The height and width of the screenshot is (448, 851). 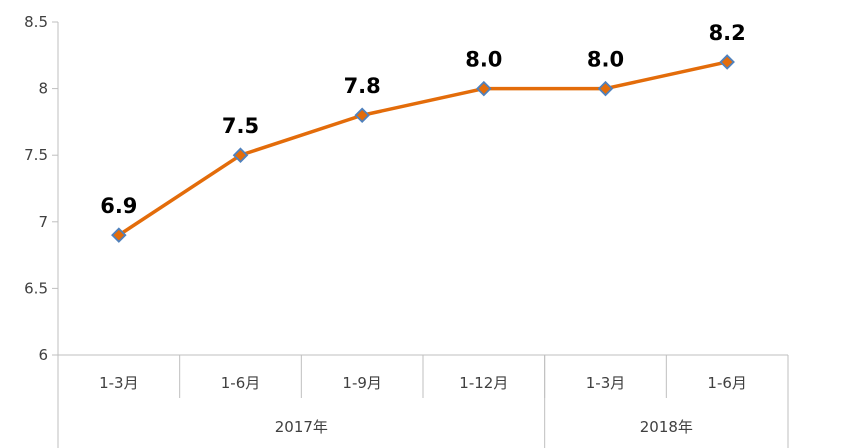 What do you see at coordinates (301, 427) in the screenshot?
I see `x-group-label: 2017年` at bounding box center [301, 427].